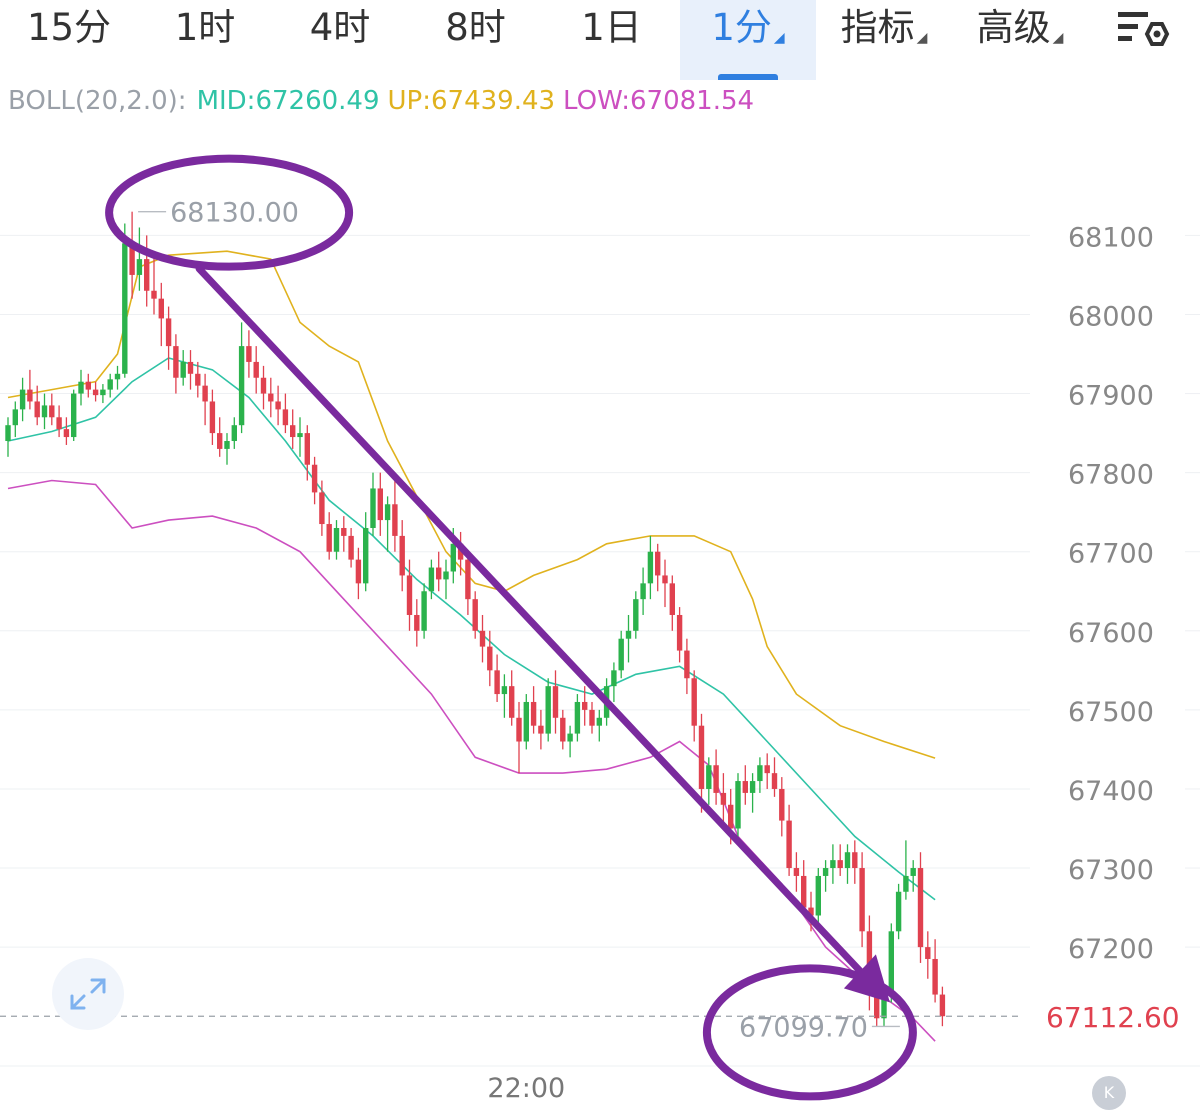 This screenshot has height=1110, width=1200. What do you see at coordinates (205, 40) in the screenshot?
I see `tab-1: 1时` at bounding box center [205, 40].